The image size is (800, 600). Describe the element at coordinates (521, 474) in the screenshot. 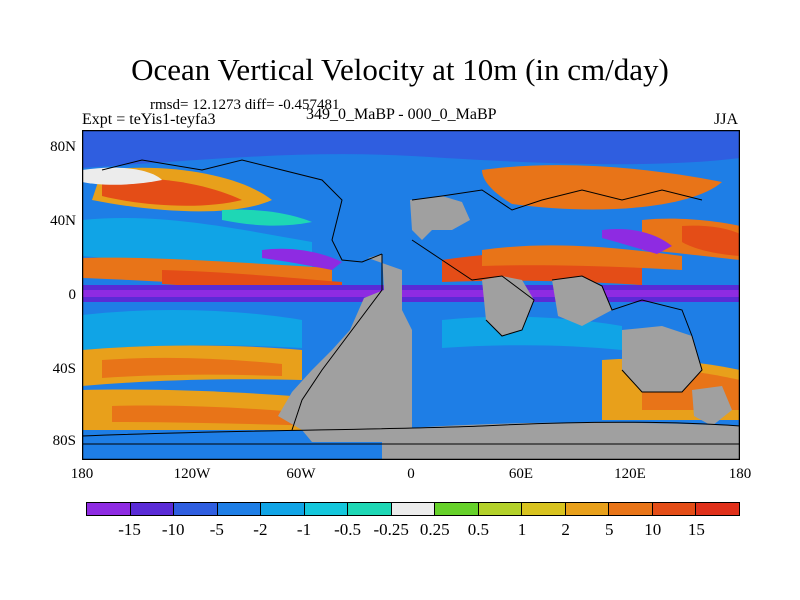

I see `lon-label-60e: 60E` at that location.